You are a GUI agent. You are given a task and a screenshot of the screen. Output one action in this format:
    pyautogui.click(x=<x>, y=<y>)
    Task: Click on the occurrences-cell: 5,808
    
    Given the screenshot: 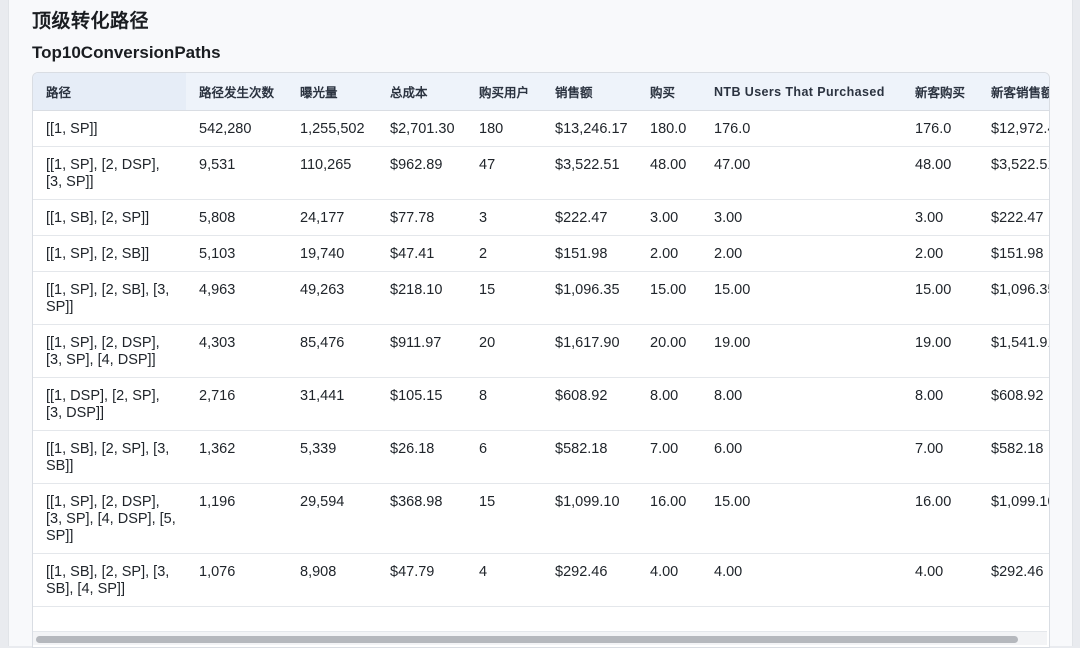 What is the action you would take?
    pyautogui.click(x=236, y=217)
    